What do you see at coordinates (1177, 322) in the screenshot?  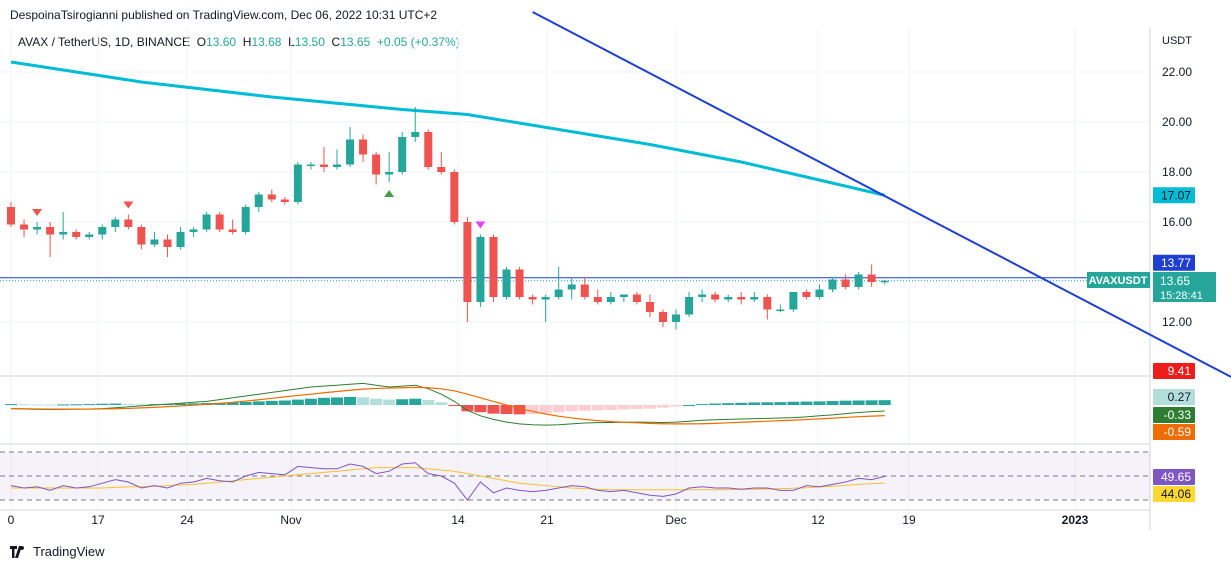 I see `price-tick-label: 12.00` at bounding box center [1177, 322].